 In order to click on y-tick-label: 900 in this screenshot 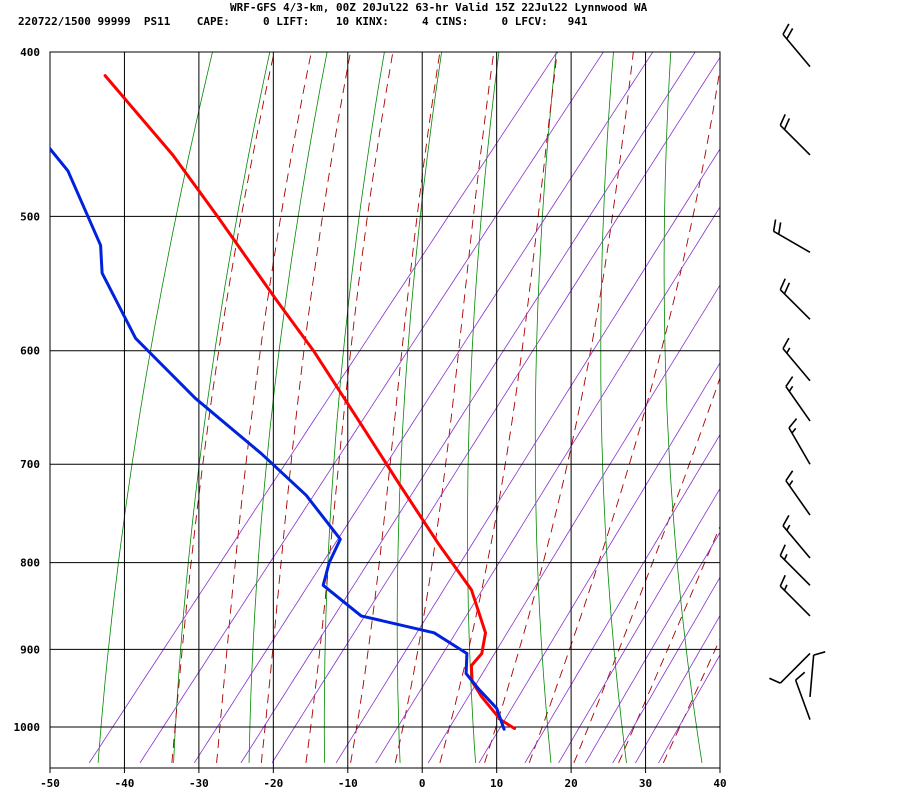, I will do `click(30, 649)`.